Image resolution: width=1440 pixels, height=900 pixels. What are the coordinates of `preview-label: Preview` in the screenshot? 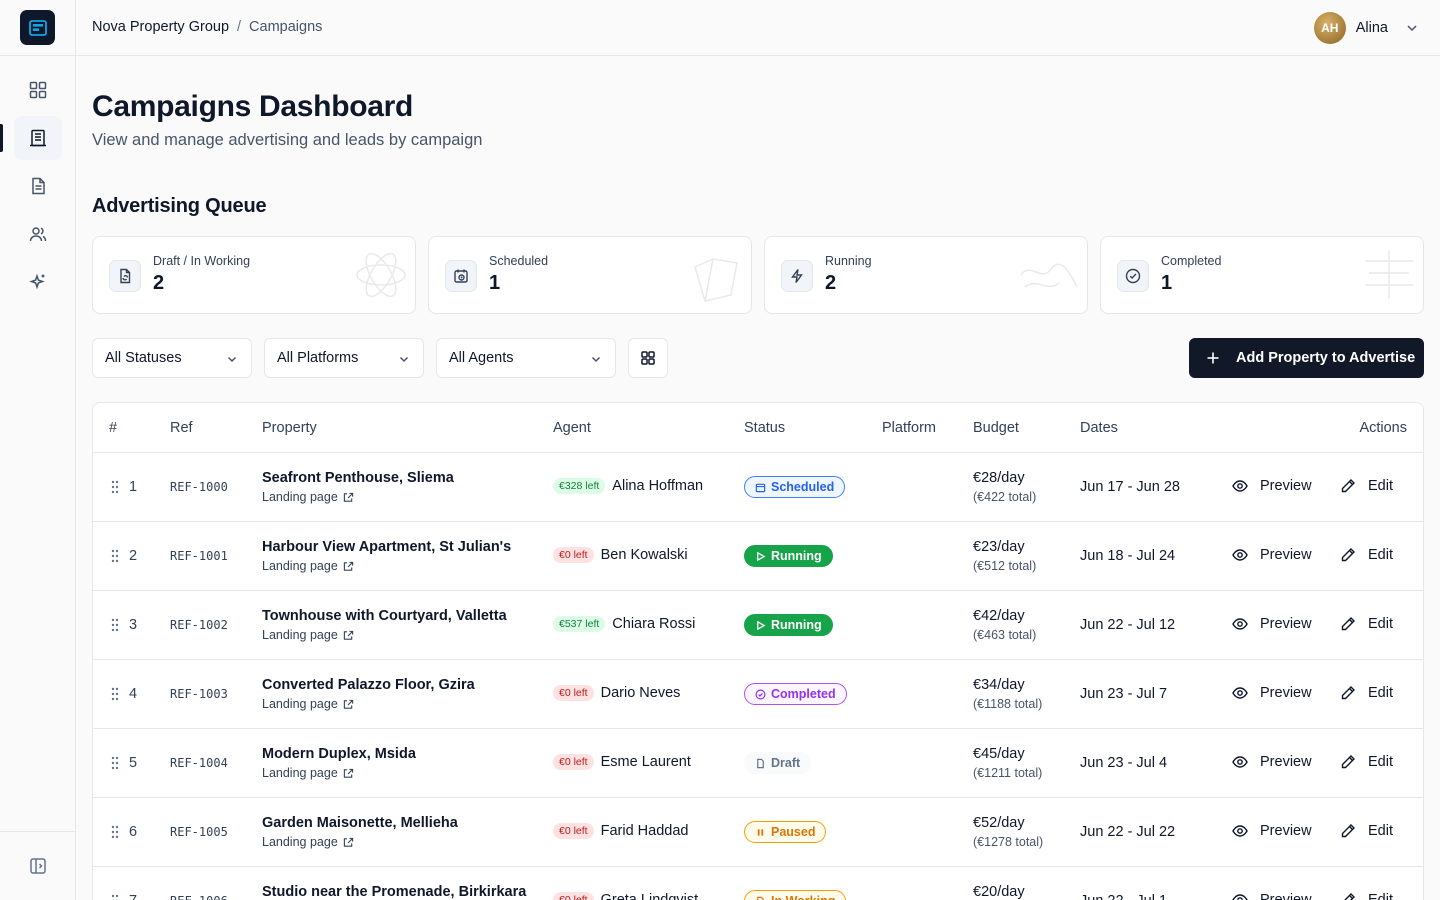 It's located at (1286, 624).